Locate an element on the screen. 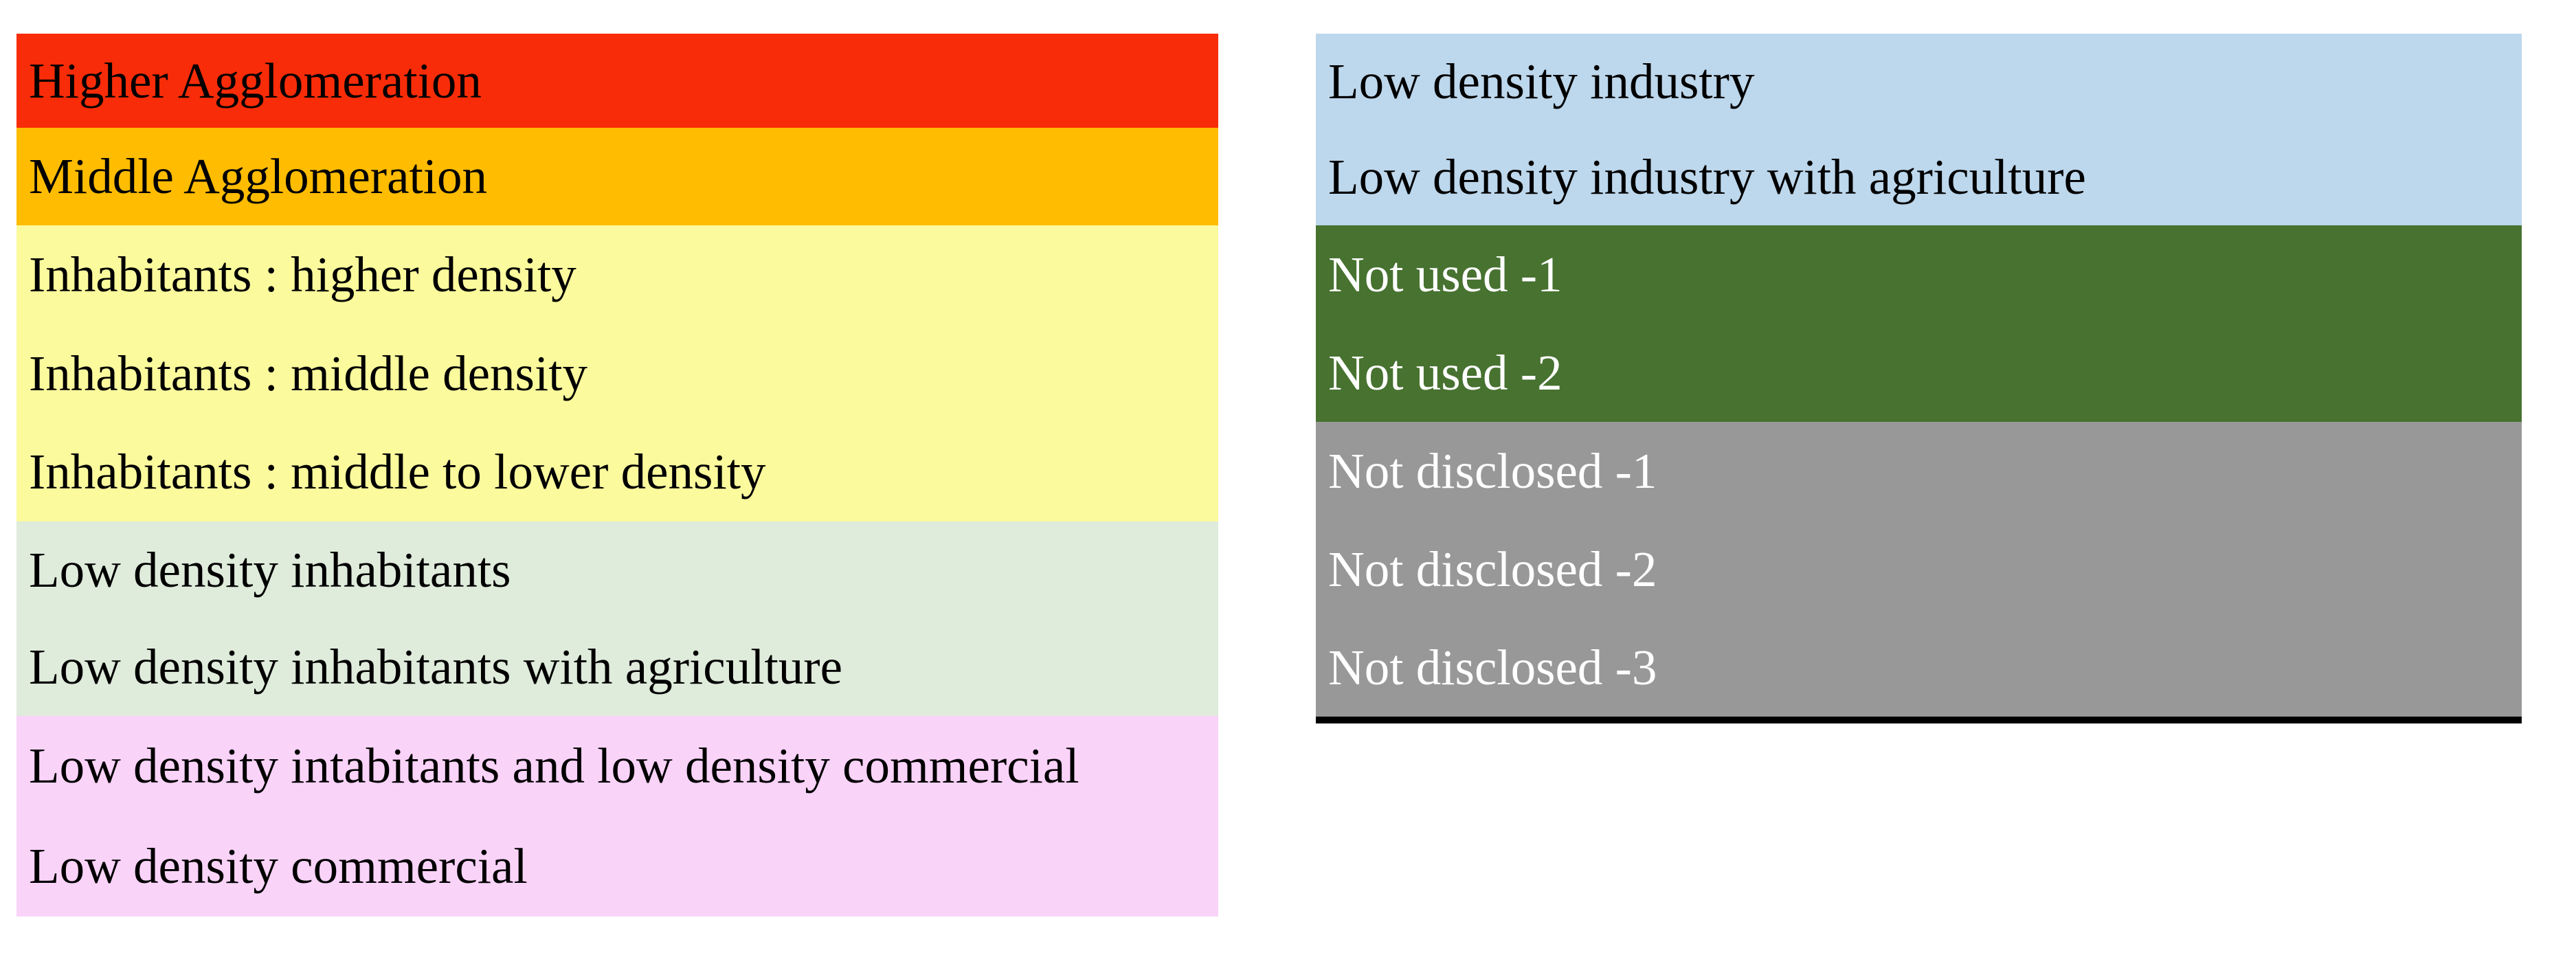  legend-item-not-disclosed-2: Not disclosed -2 is located at coordinates (1492, 569).